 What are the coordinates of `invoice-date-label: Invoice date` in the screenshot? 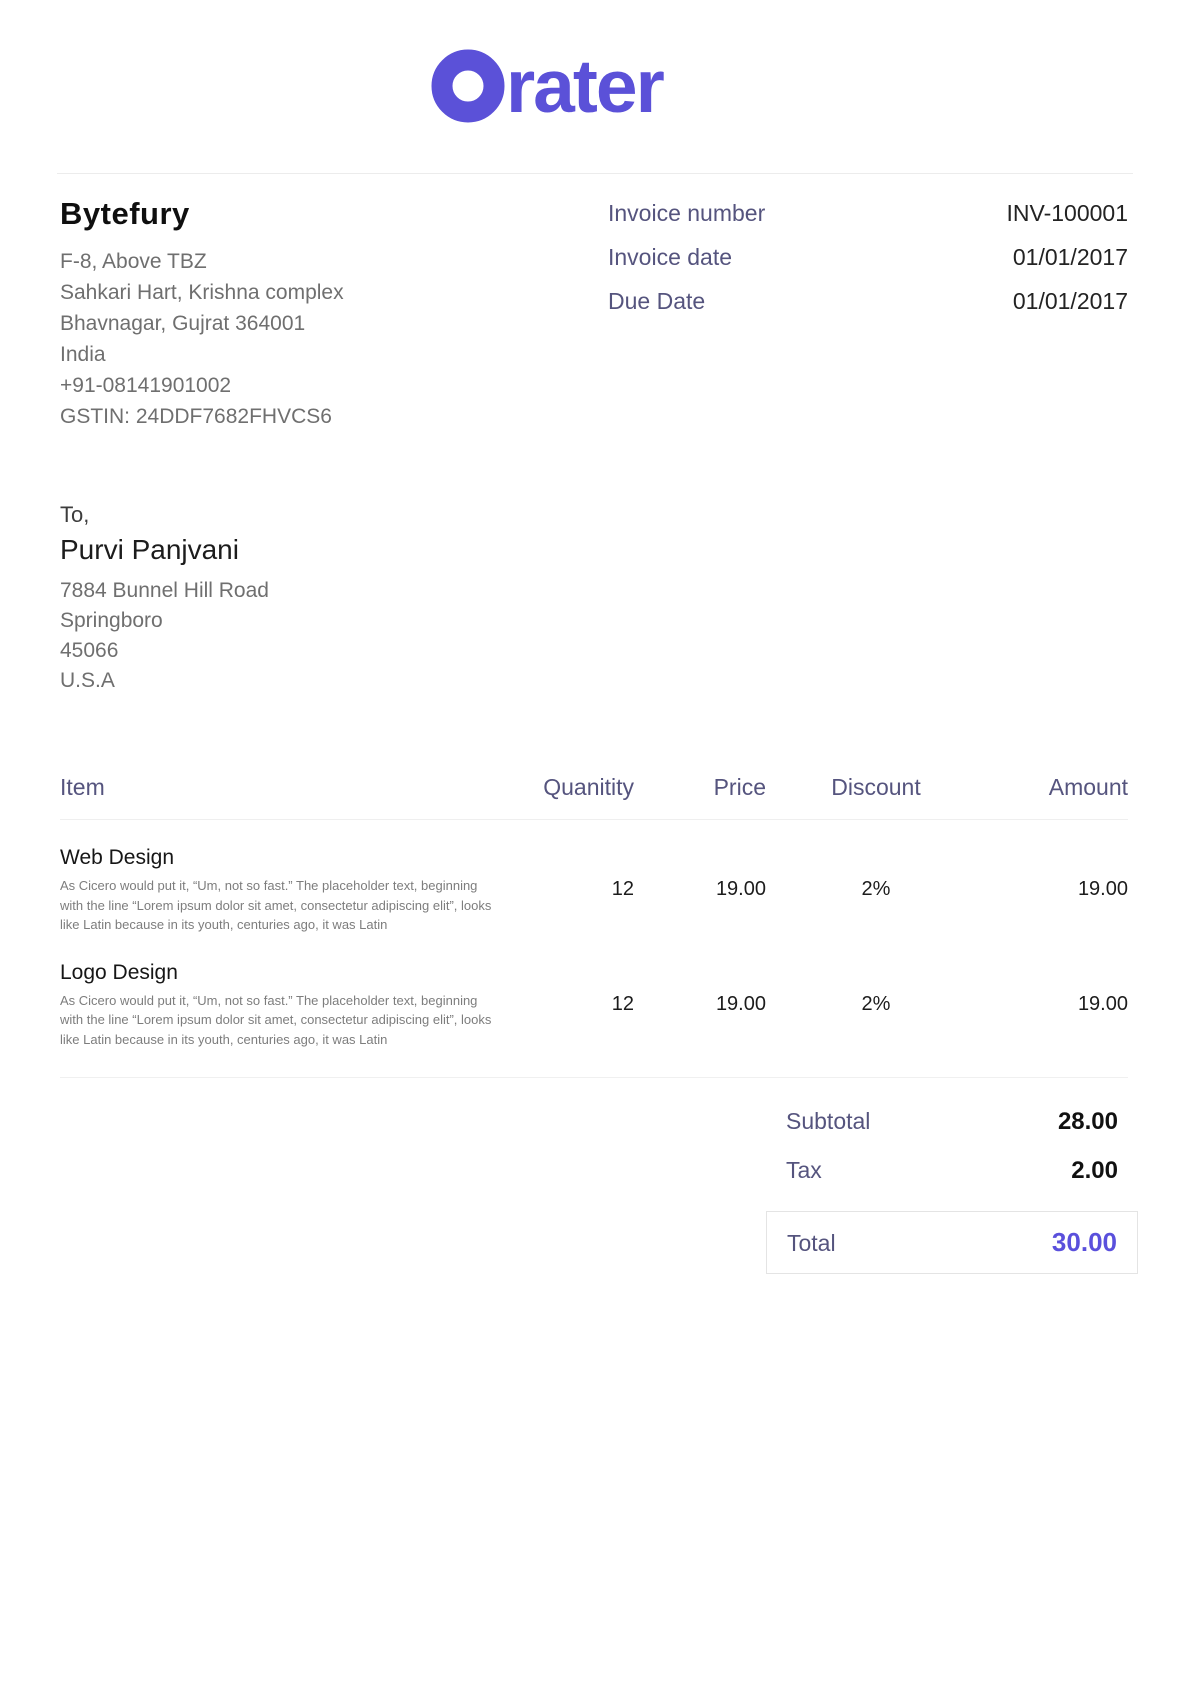 It's located at (670, 257).